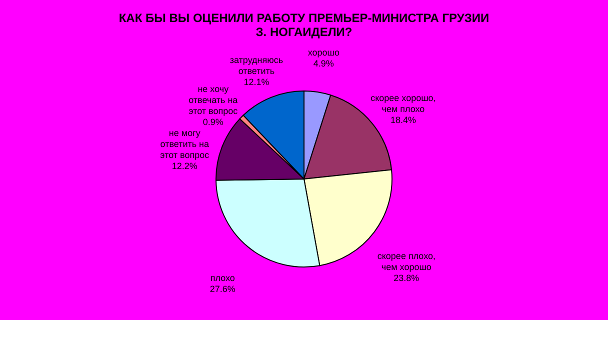 The image size is (608, 352). Describe the element at coordinates (185, 144) in the screenshot. I see `slice-label: не могу ответить на этот вопрос` at that location.